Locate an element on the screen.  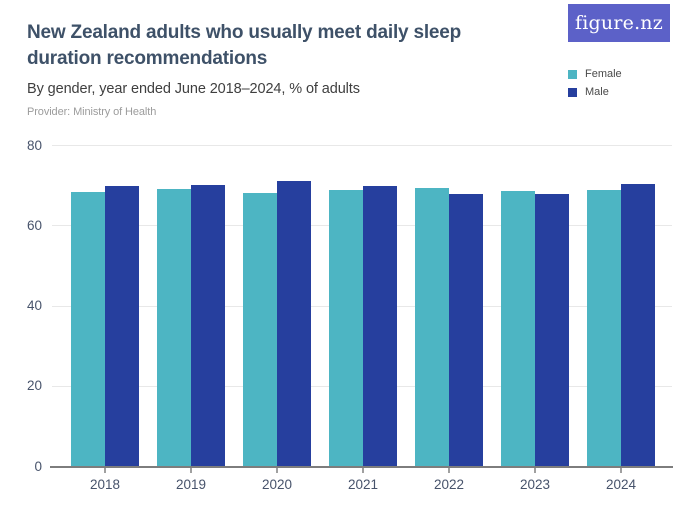
y-axis-label-40: 40 is located at coordinates (34, 305).